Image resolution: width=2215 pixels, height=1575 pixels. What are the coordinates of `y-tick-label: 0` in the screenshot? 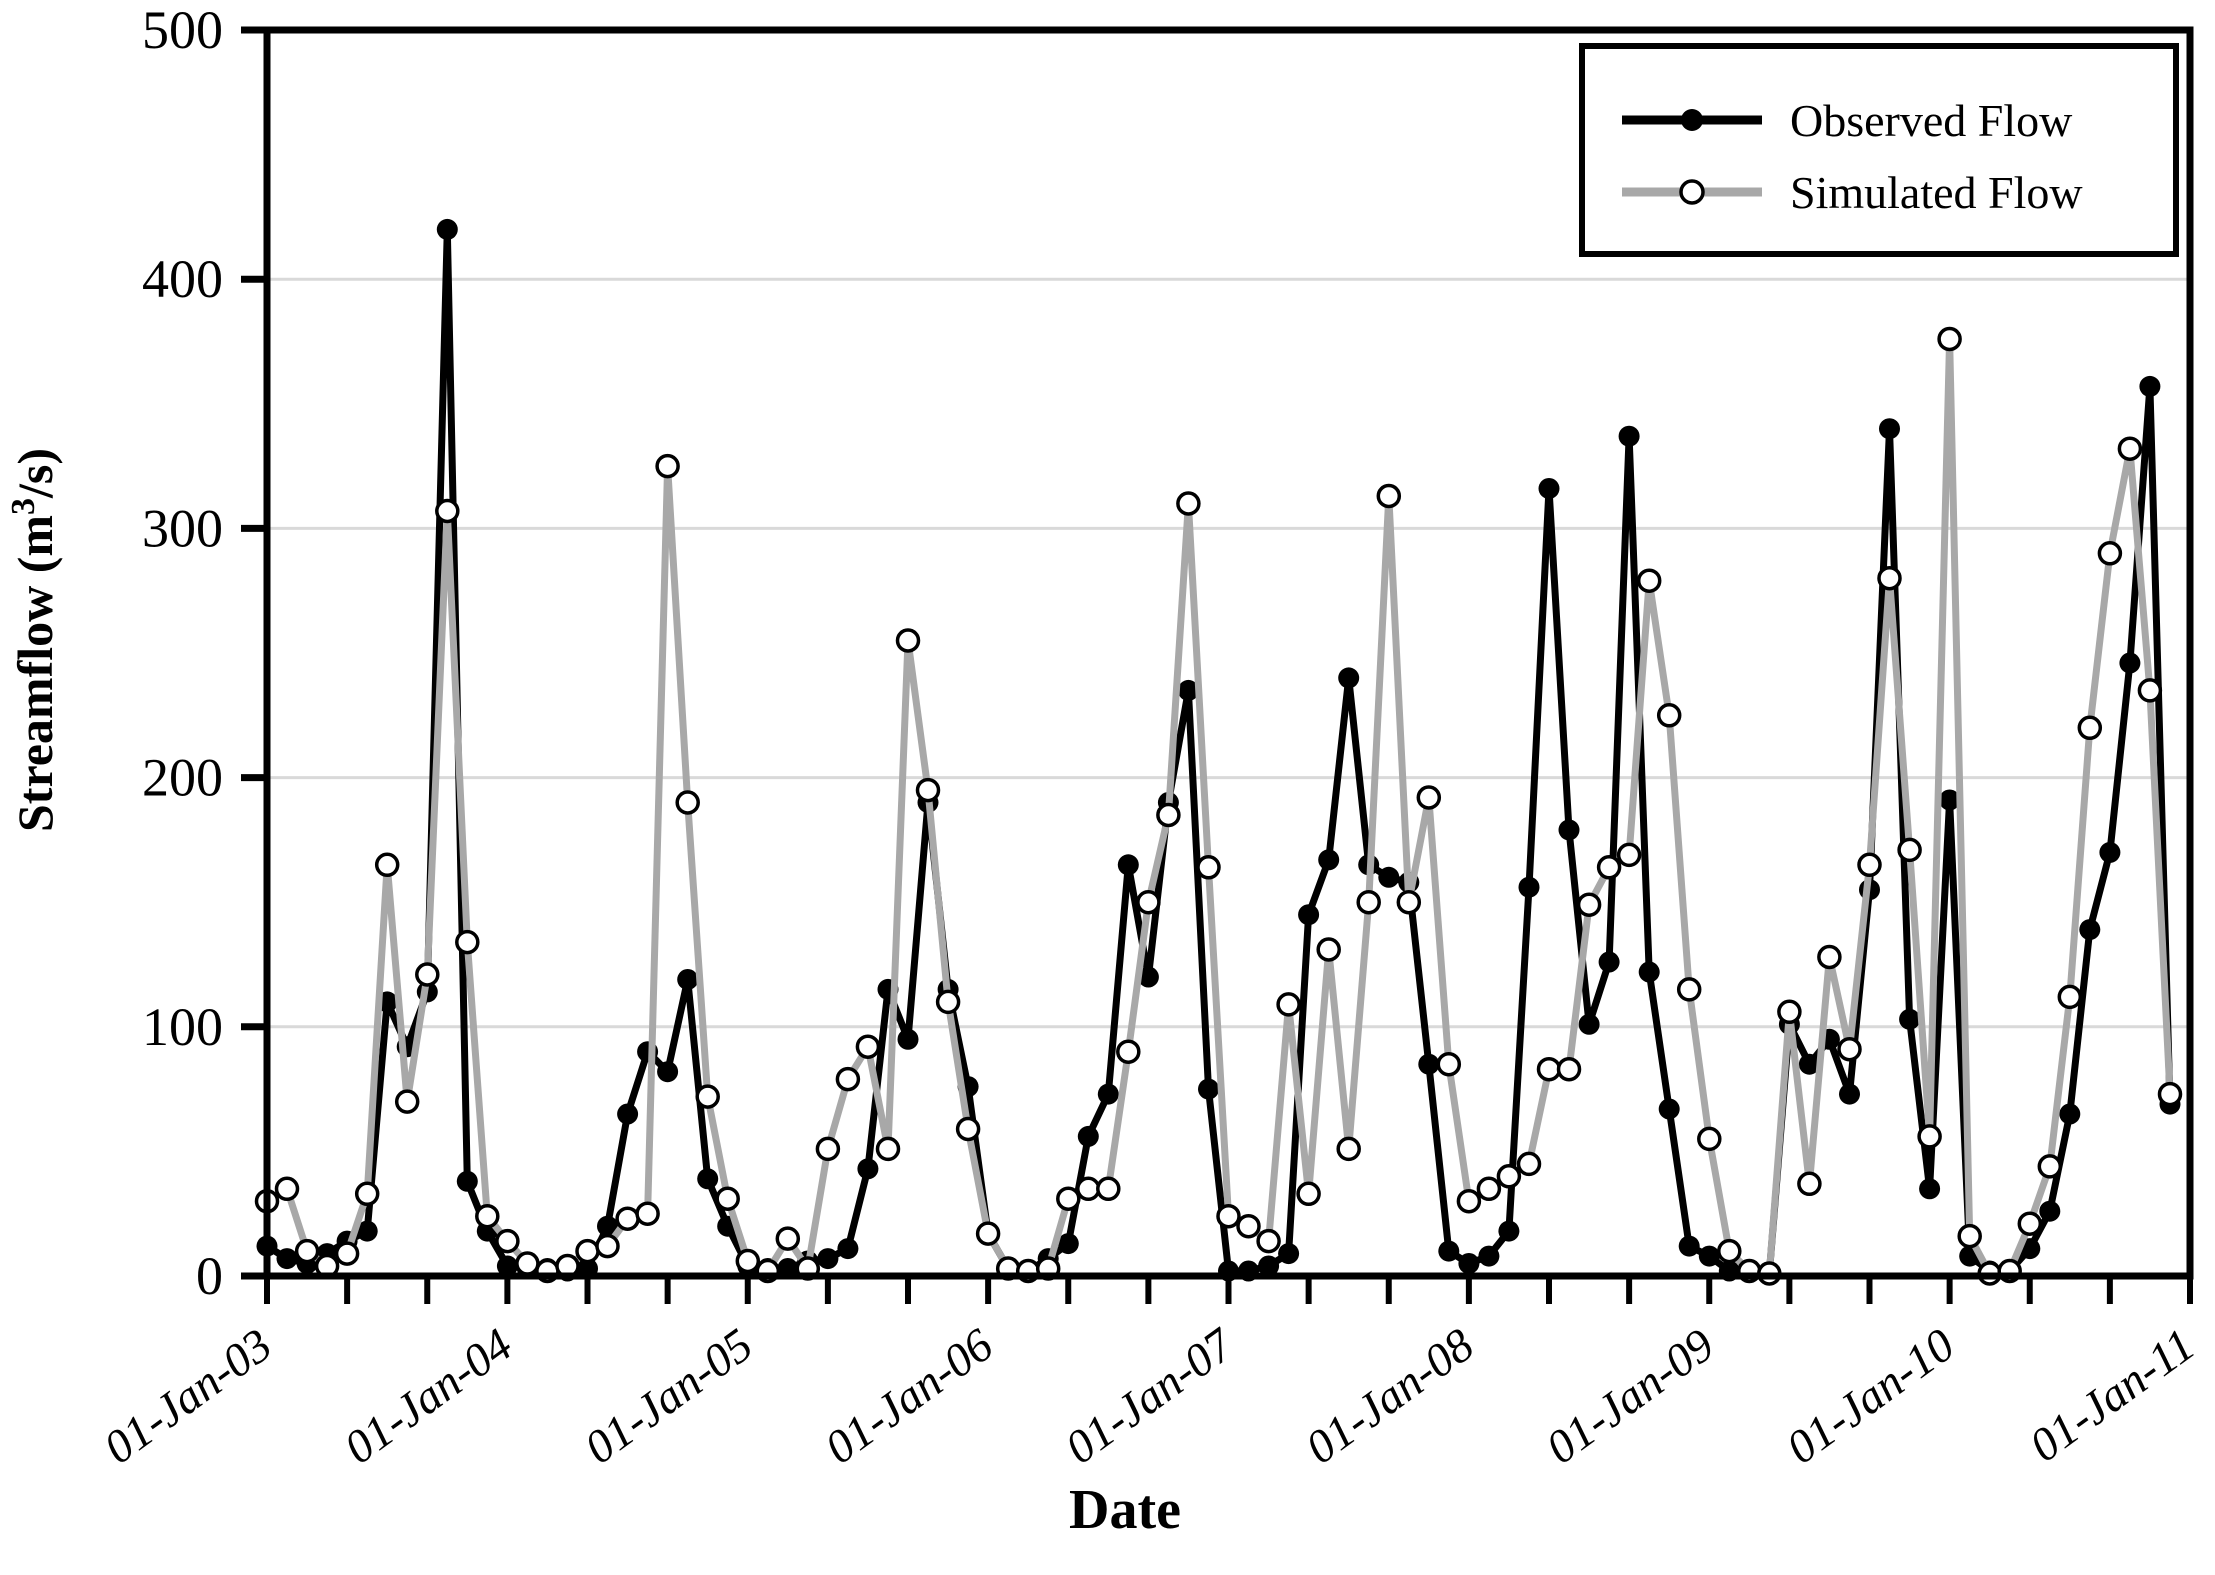 It's located at (209, 1276).